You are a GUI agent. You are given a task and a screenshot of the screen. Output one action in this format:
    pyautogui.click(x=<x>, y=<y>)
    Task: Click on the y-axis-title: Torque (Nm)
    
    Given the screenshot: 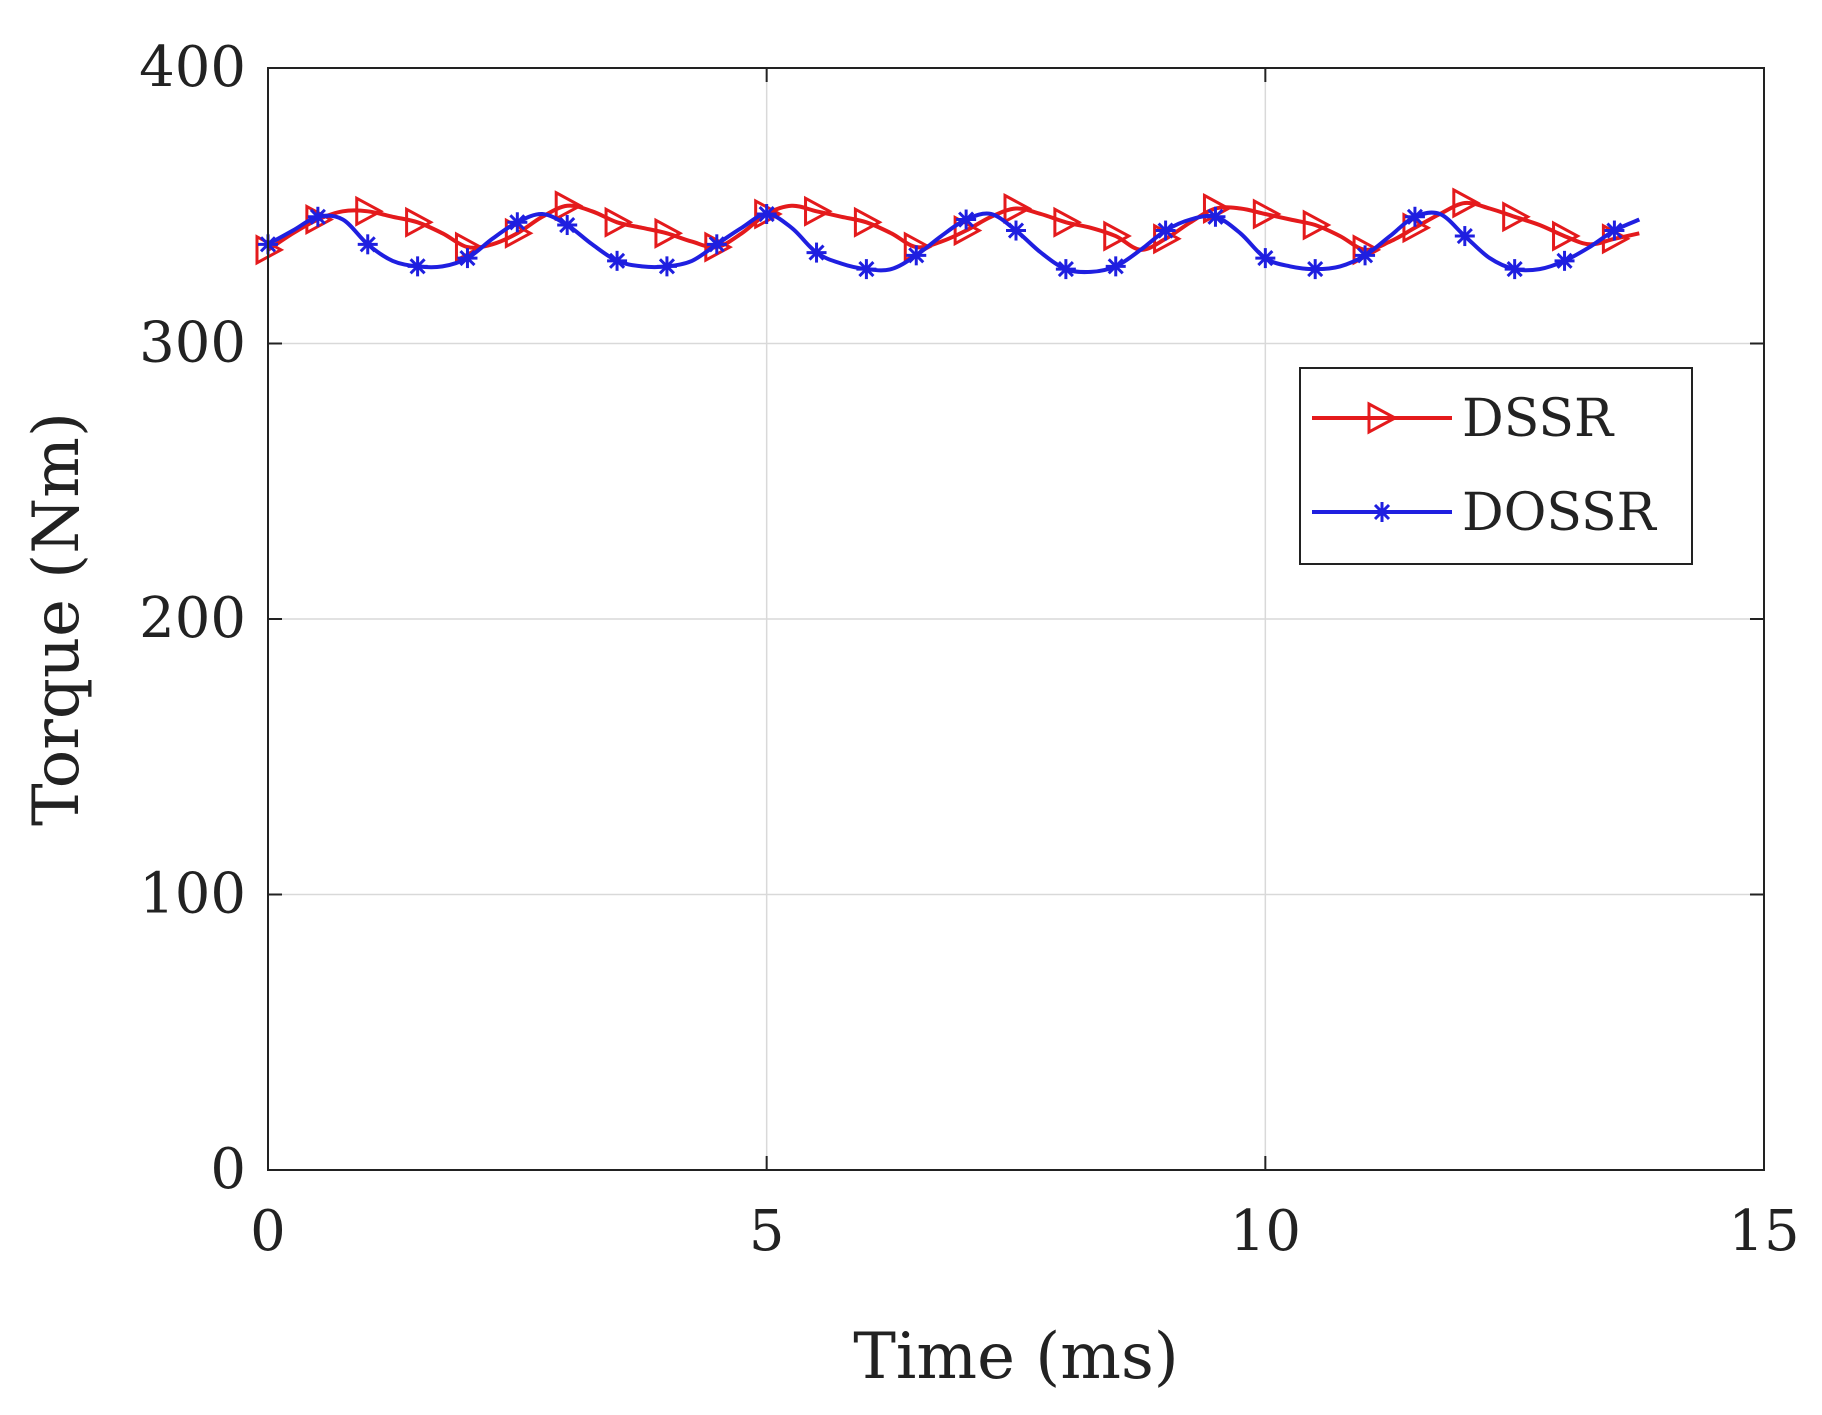 What is the action you would take?
    pyautogui.click(x=57, y=619)
    